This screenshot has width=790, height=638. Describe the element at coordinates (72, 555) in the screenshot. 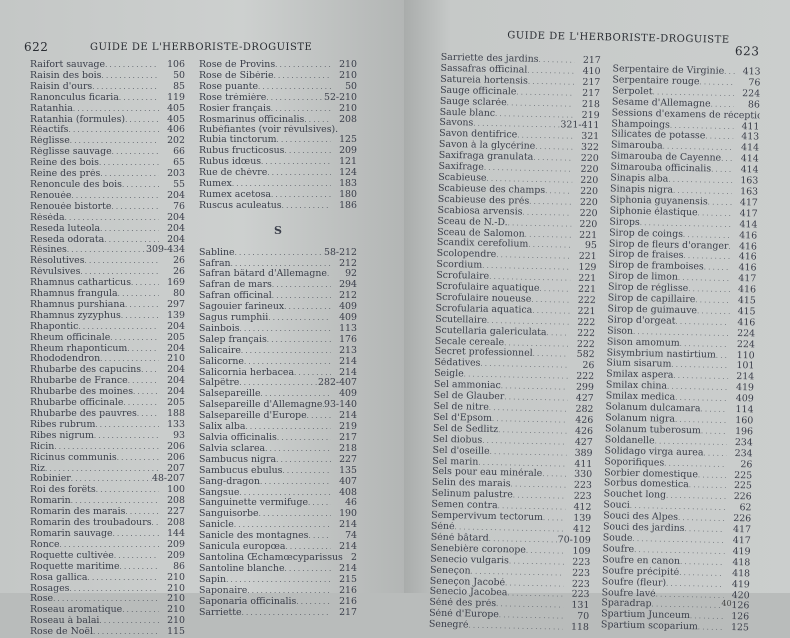

I see `entry-term: Roquette cultivée` at that location.